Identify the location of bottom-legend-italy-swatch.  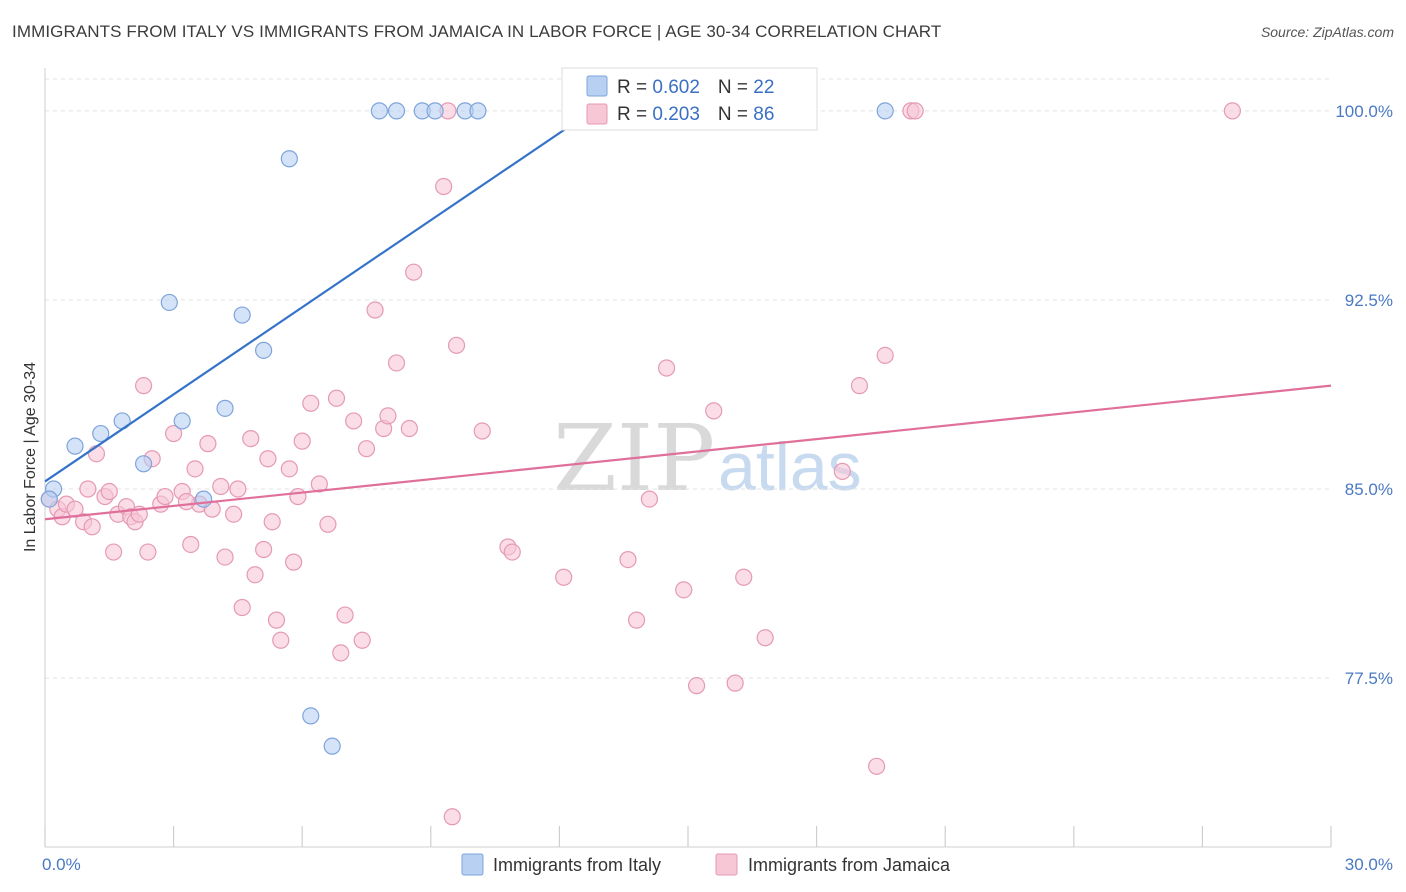
(472, 864).